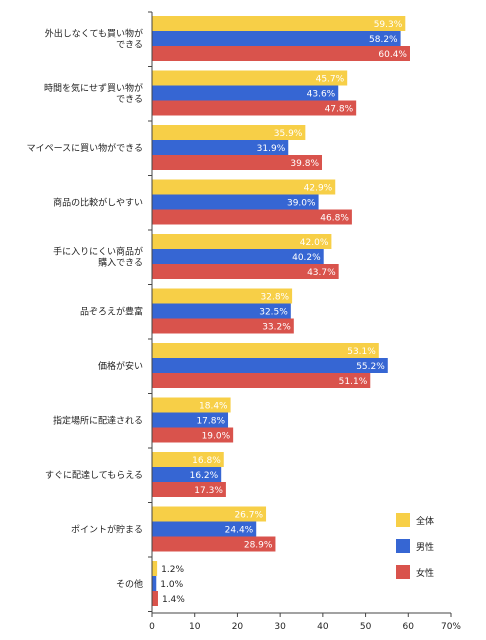 This screenshot has width=486, height=640. What do you see at coordinates (301, 204) in the screenshot?
I see `value-label: 39.0%` at bounding box center [301, 204].